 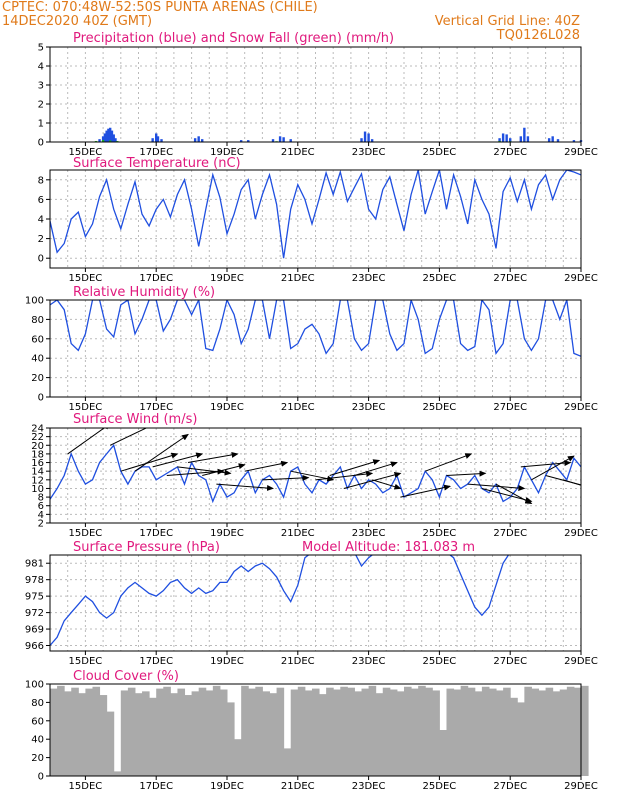 What do you see at coordinates (227, 661) in the screenshot?
I see `pressure-xtick-label: 19DEC` at bounding box center [227, 661].